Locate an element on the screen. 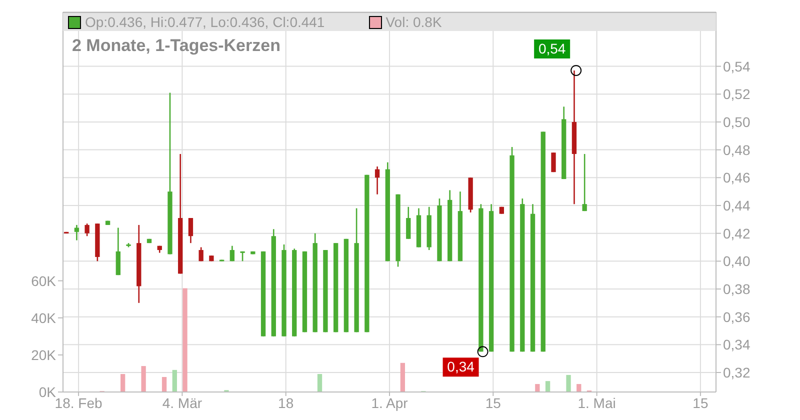 This screenshot has width=800, height=420. legend-label: Op:0.436, Hi:0.477, Lo:0.436, Cl:0.441 is located at coordinates (205, 22).